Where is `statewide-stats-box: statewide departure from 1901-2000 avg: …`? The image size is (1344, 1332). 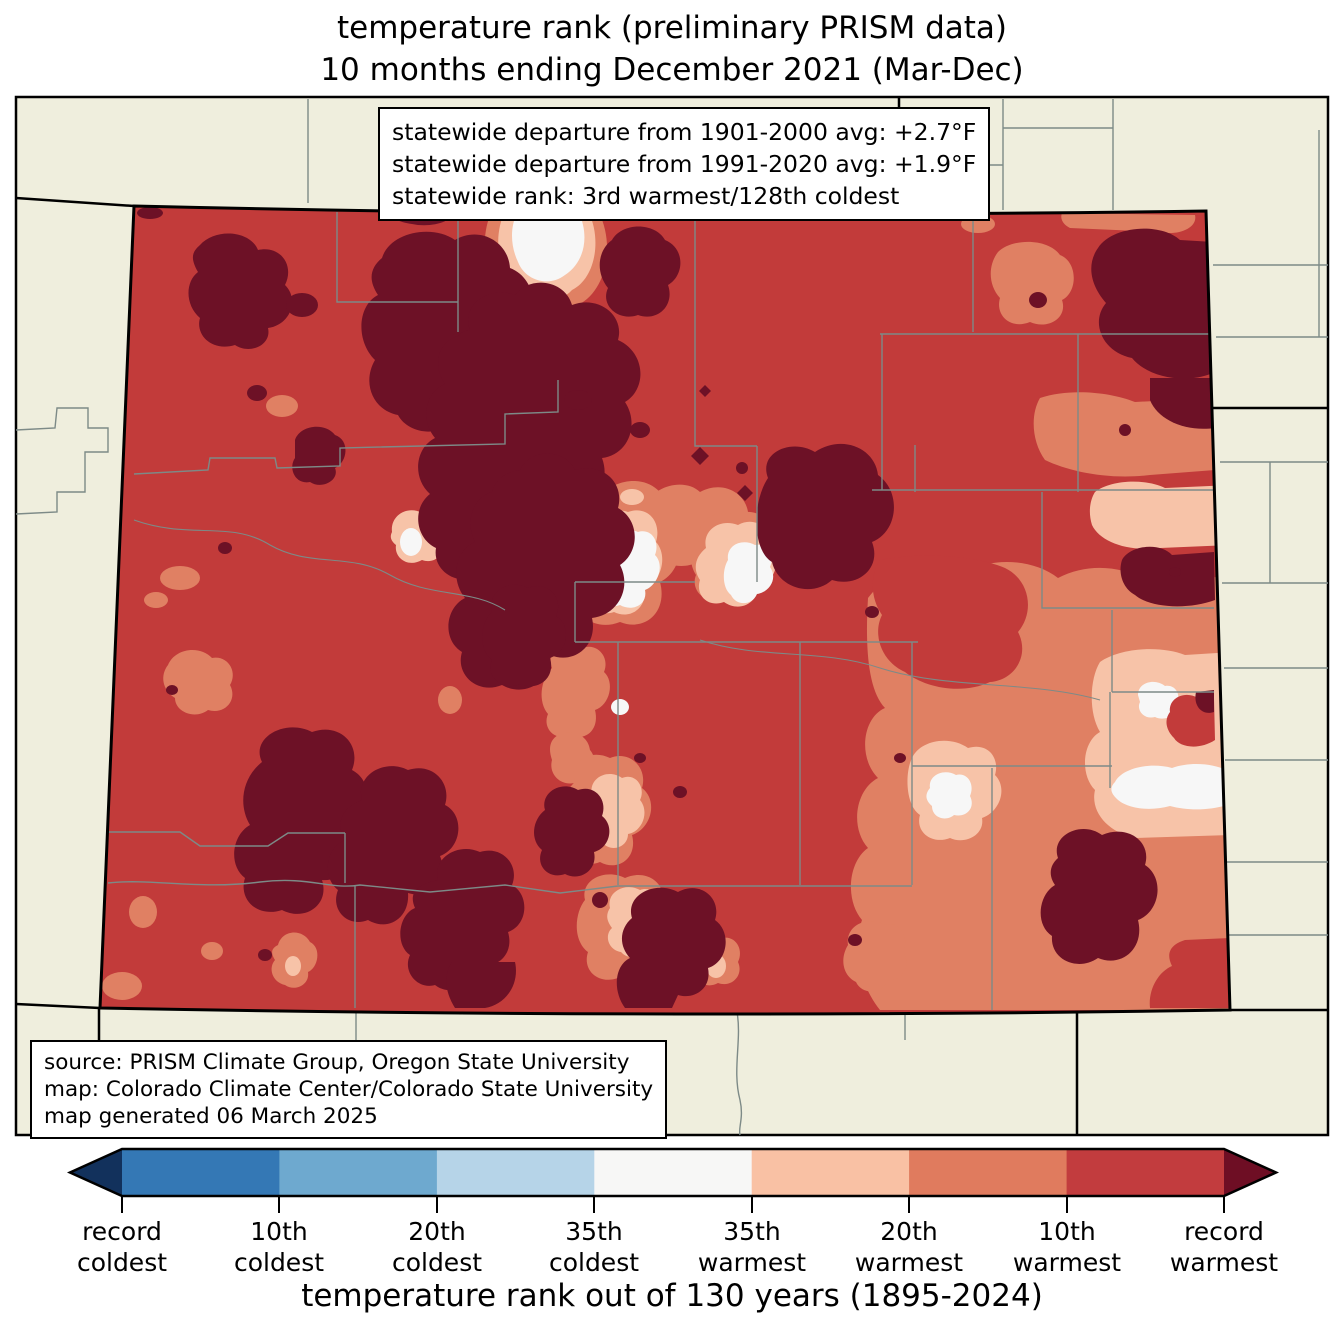
statewide-stats-box: statewide departure from 1901-2000 avg: … is located at coordinates (684, 164).